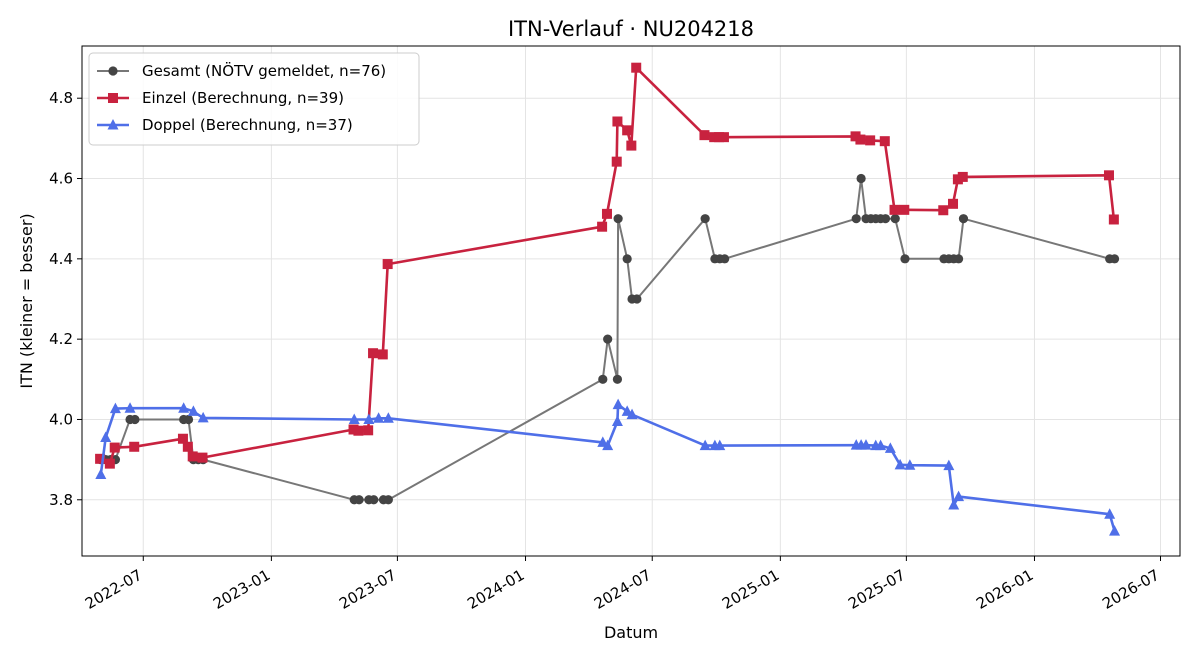 The height and width of the screenshot is (660, 1200). Describe the element at coordinates (61, 339) in the screenshot. I see `y-tick-label: 4.2` at that location.